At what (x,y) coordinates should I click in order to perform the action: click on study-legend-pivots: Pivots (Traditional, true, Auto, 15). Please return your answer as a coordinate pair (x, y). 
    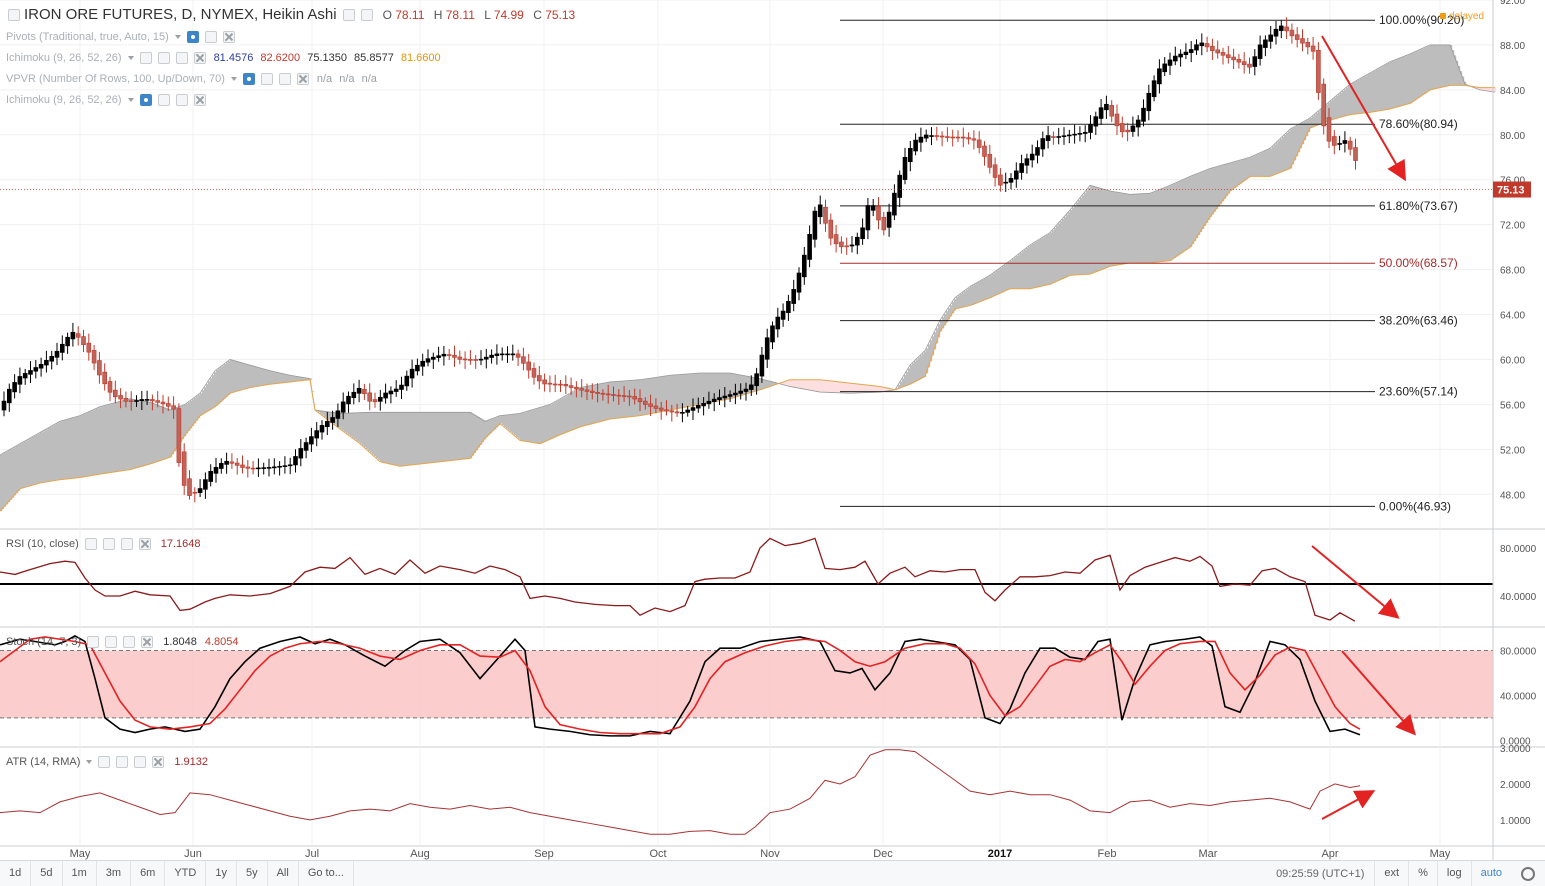
    Looking at the image, I should click on (120, 37).